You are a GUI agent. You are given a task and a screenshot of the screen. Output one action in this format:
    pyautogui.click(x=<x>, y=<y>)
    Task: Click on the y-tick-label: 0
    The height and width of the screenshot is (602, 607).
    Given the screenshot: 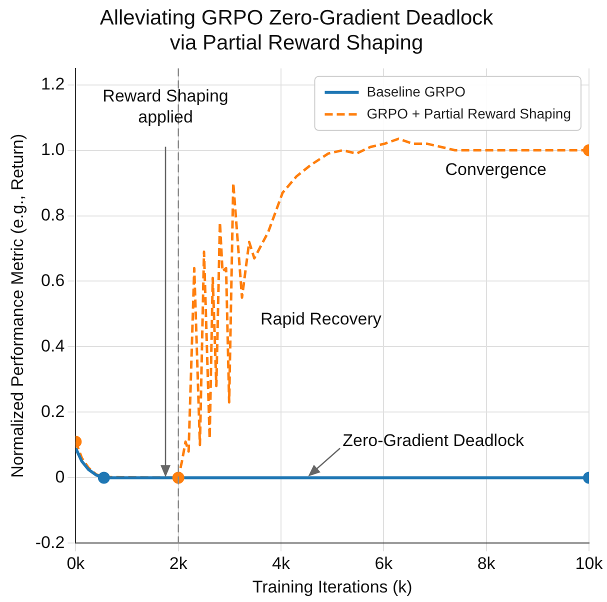 What is the action you would take?
    pyautogui.click(x=60, y=476)
    